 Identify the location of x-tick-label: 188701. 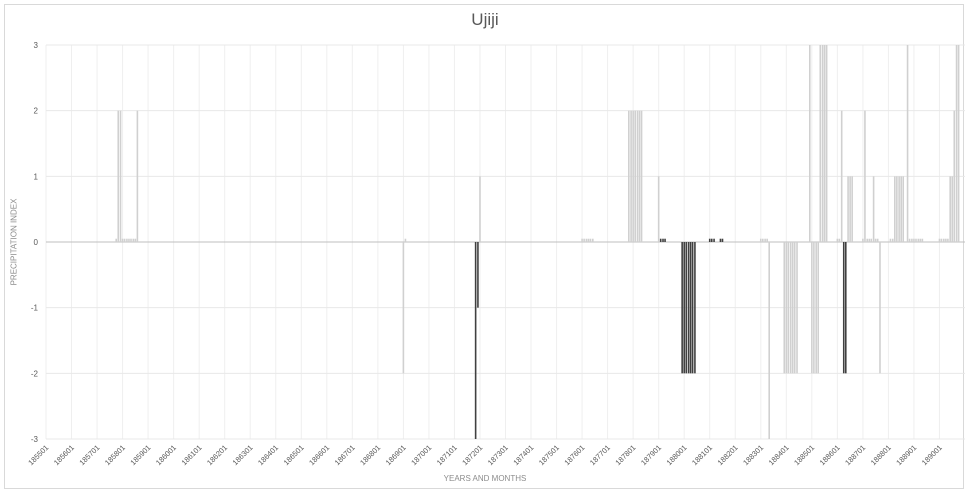
(855, 455).